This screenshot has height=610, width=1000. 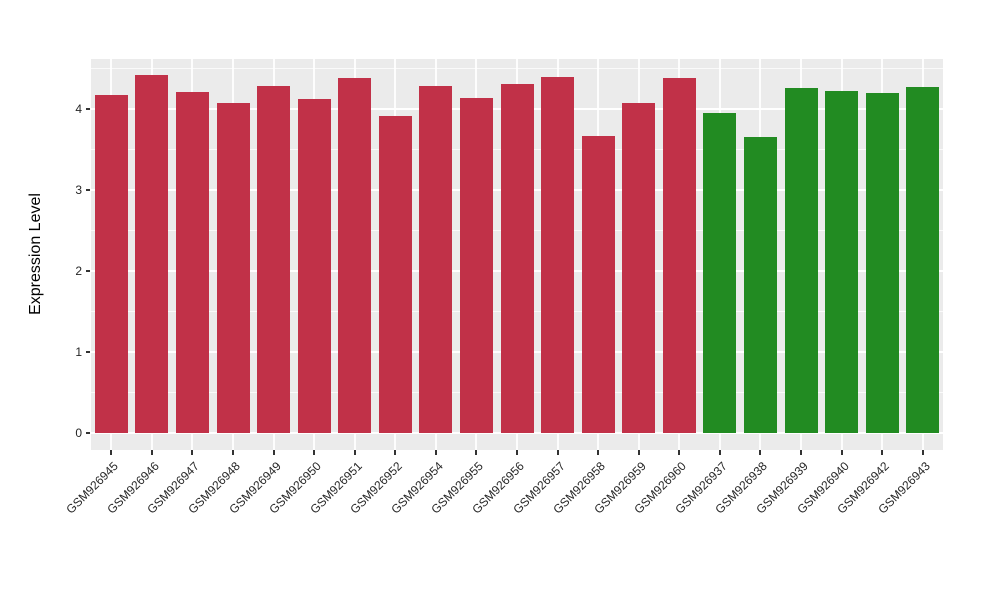 What do you see at coordinates (111, 264) in the screenshot?
I see `bar-GSM926945` at bounding box center [111, 264].